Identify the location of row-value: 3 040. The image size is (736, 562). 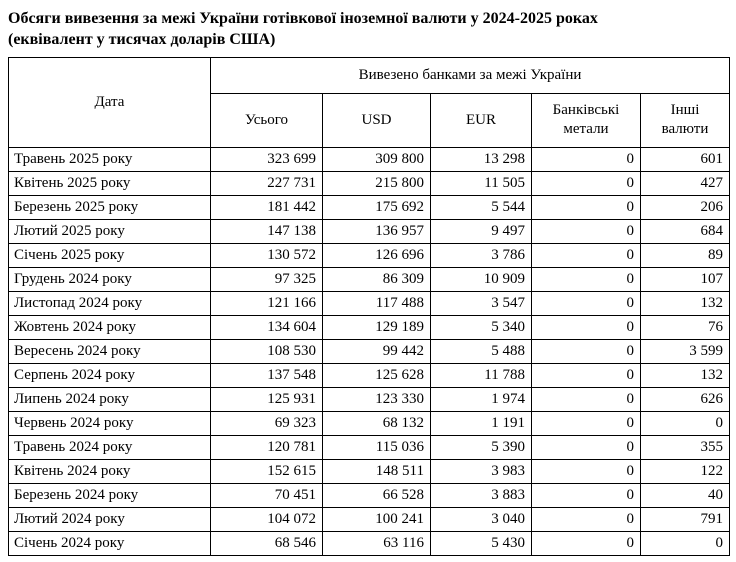
(481, 519).